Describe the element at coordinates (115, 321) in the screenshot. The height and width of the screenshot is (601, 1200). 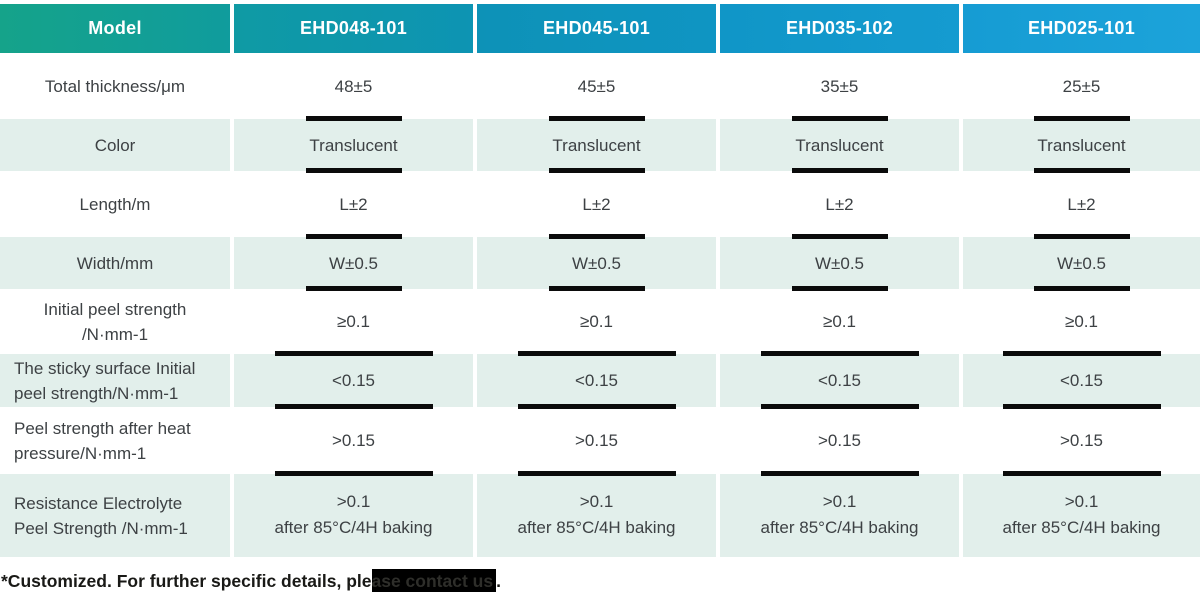
I see `row-label: Initial peel strength /N·mm-1` at that location.